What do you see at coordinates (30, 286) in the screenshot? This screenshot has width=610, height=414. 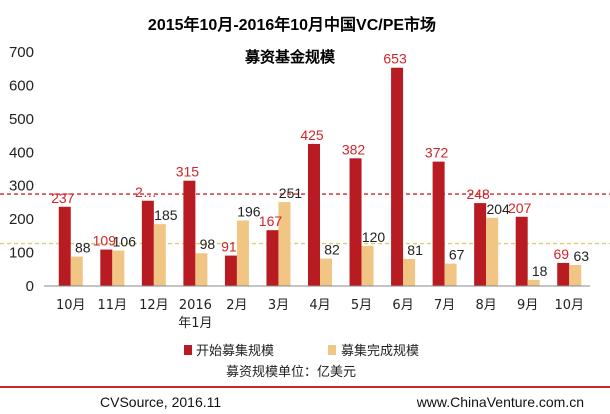 I see `y-tick-label: 0` at bounding box center [30, 286].